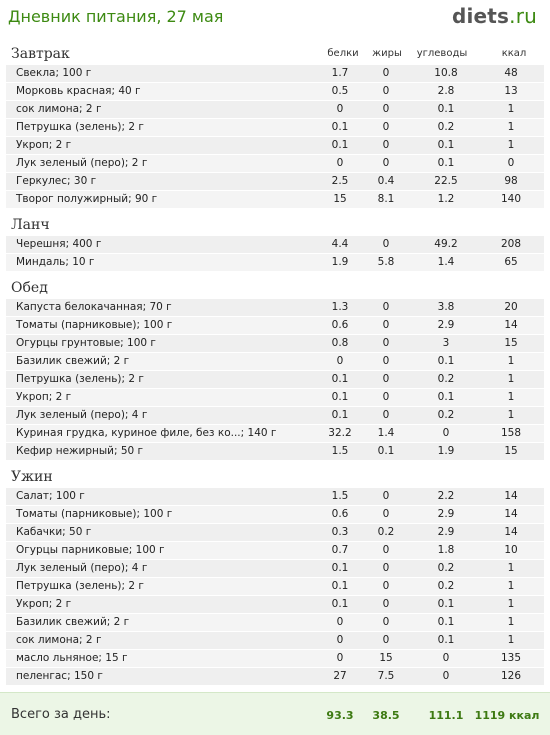 Image resolution: width=550 pixels, height=735 pixels. Describe the element at coordinates (275, 92) in the screenshot. I see `food-row: Морковь красная; 40 г 0.5 0 2.8 13` at that location.